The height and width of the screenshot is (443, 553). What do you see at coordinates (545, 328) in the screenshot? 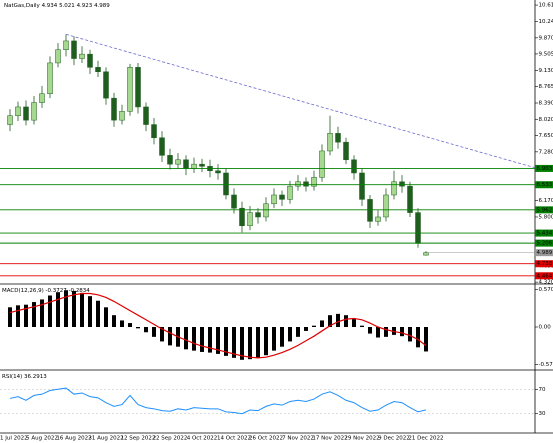
I see `y-tick-label: 0.00` at bounding box center [545, 328].